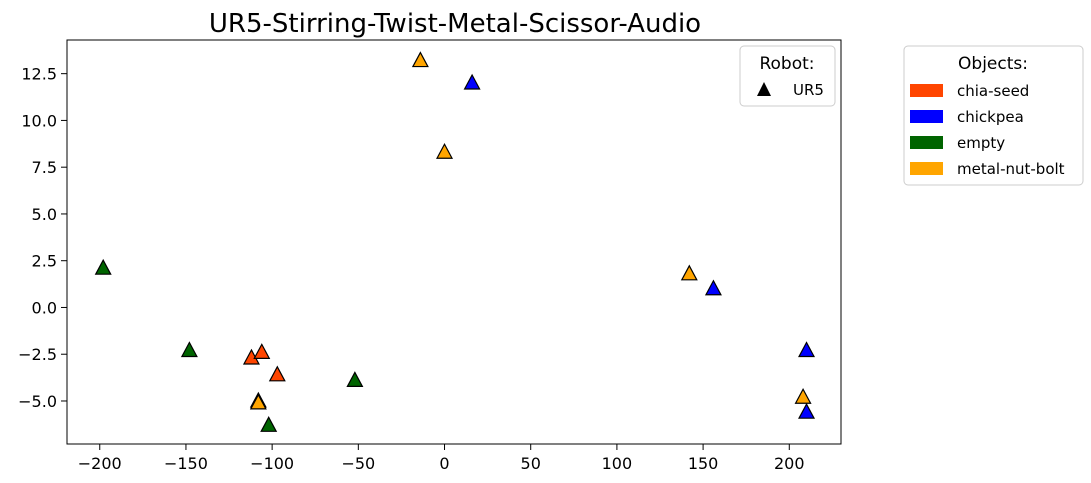 This screenshot has width=1091, height=483. Describe the element at coordinates (531, 463) in the screenshot. I see `x-tick-label: 50` at that location.